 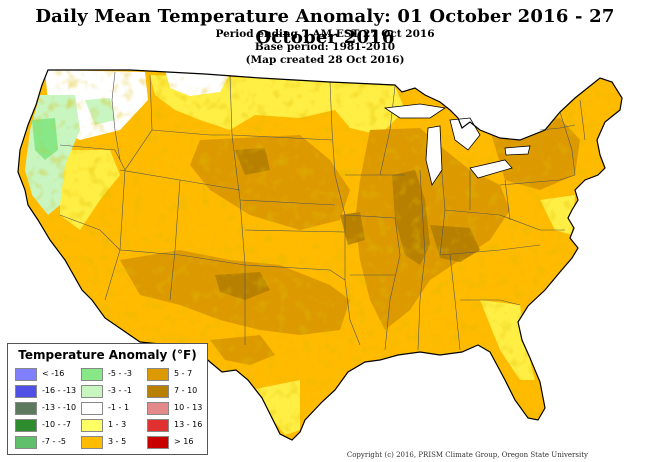 I want to click on legend-label: -7 - -5, so click(x=54, y=441).